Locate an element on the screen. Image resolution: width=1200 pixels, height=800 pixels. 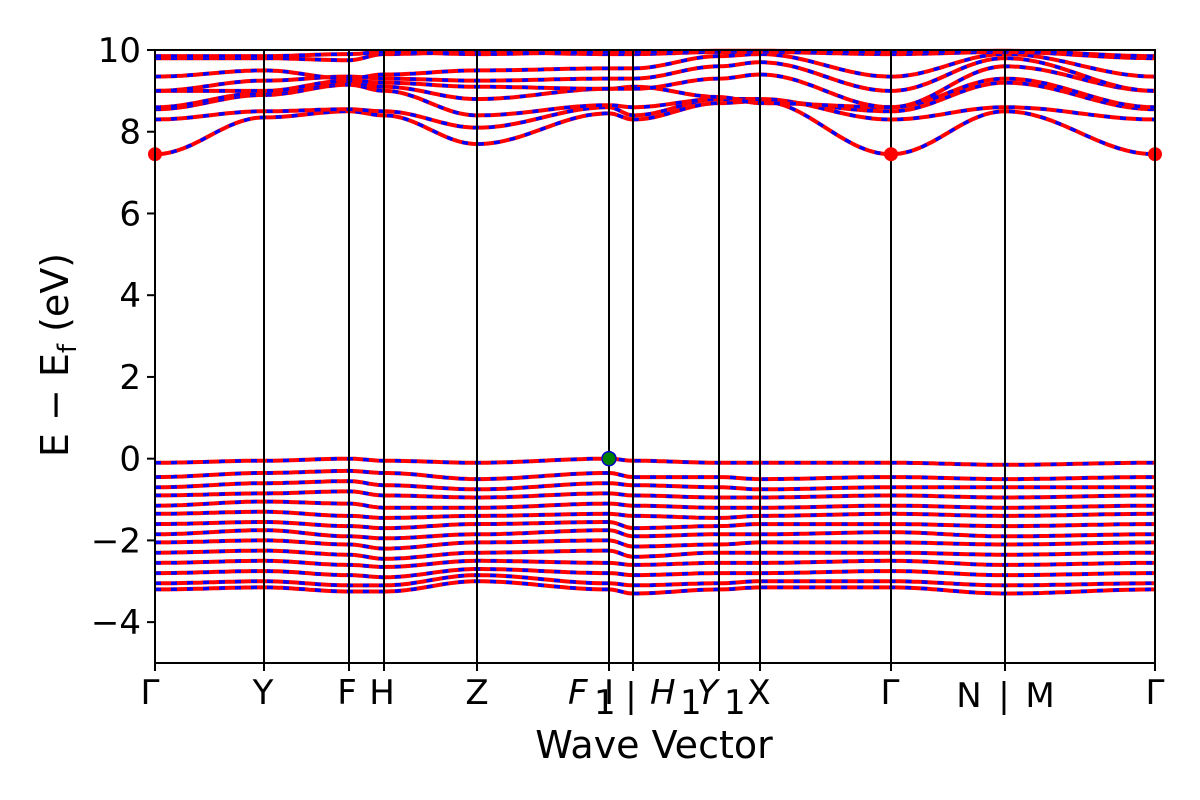
y-tick-label-1: −4 is located at coordinates (116, 623).